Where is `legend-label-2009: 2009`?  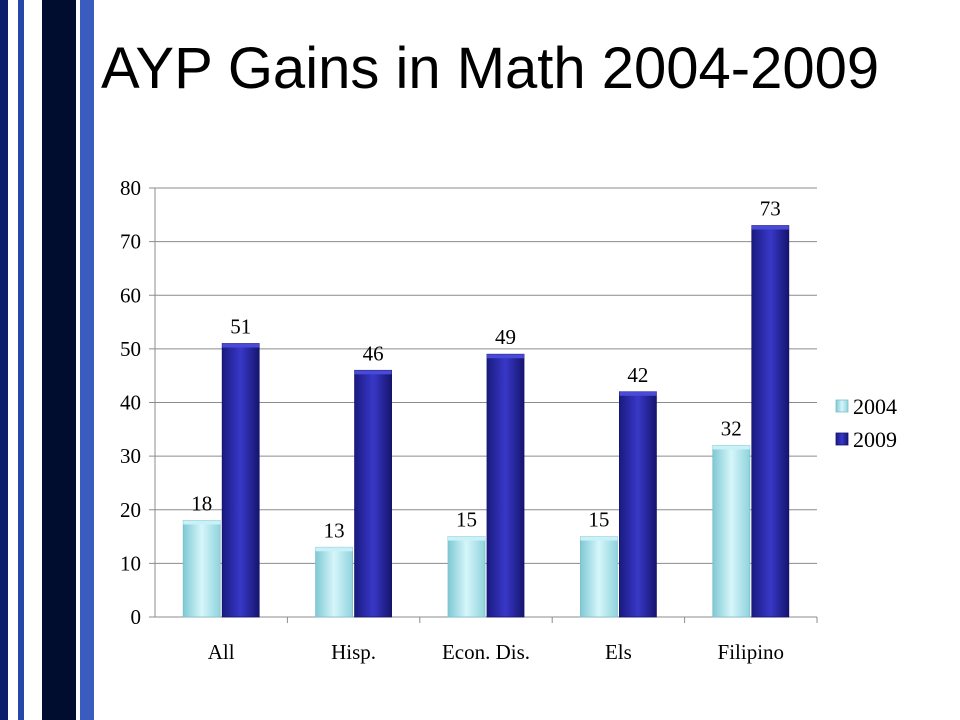 legend-label-2009: 2009 is located at coordinates (875, 439).